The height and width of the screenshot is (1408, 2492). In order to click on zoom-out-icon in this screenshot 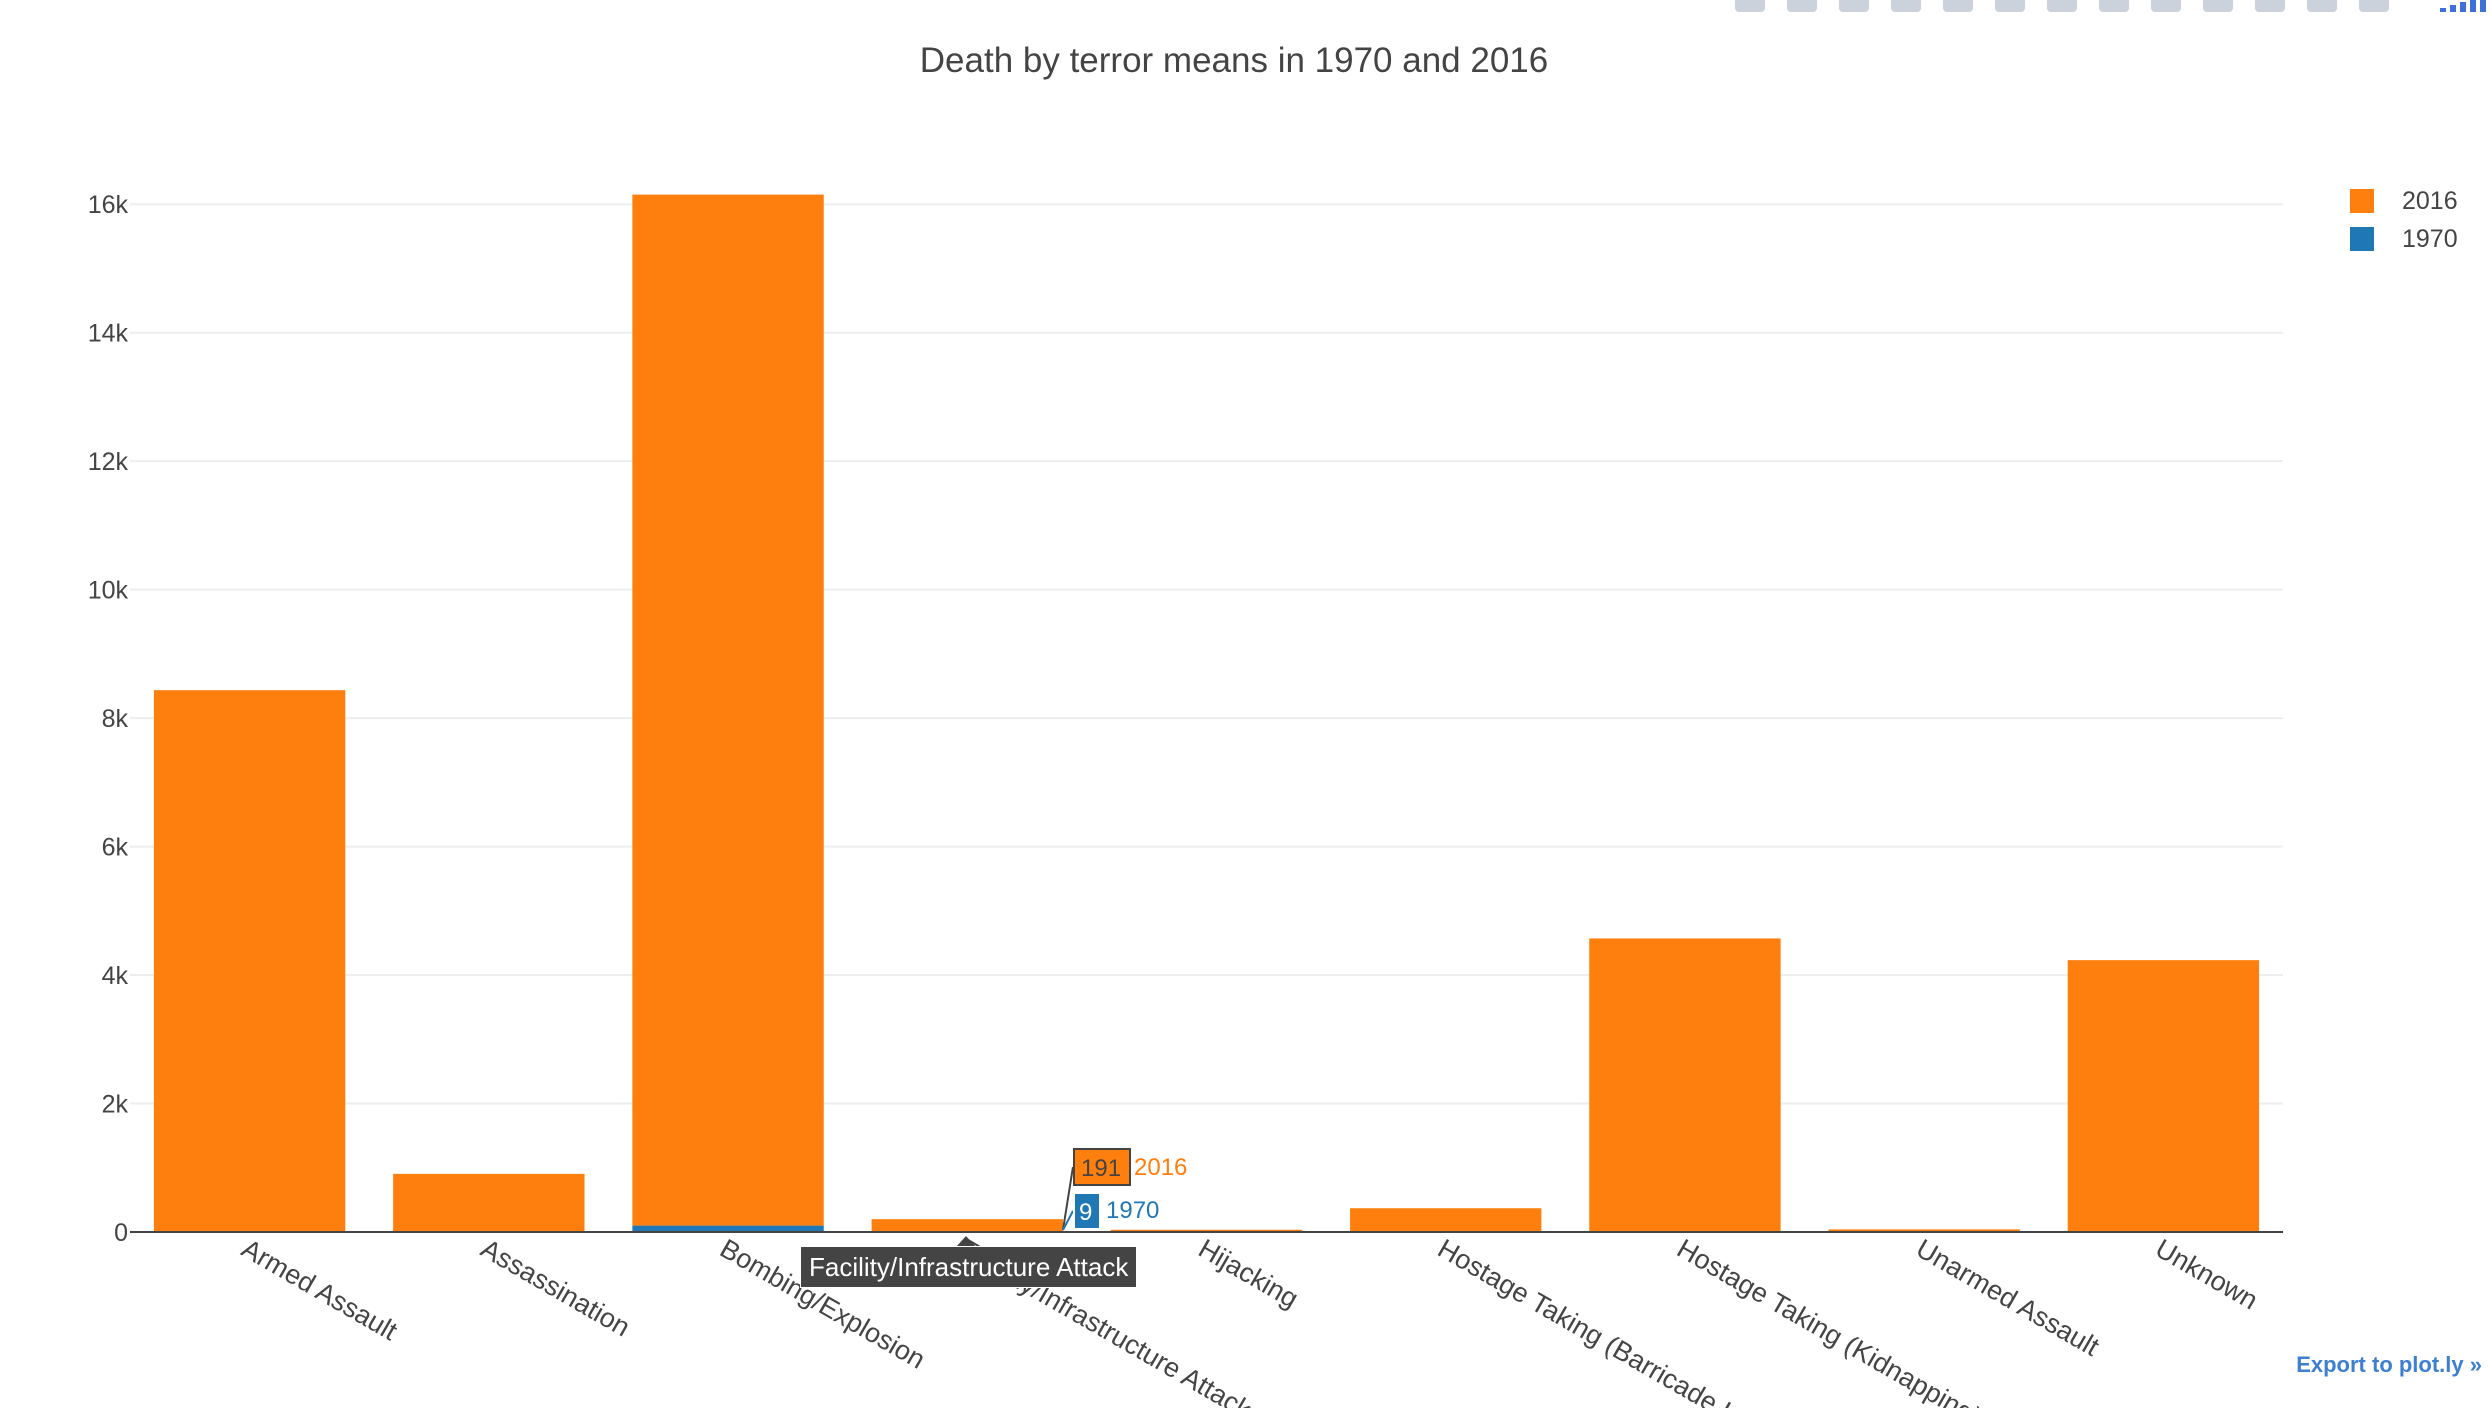, I will do `click(2114, 6)`.